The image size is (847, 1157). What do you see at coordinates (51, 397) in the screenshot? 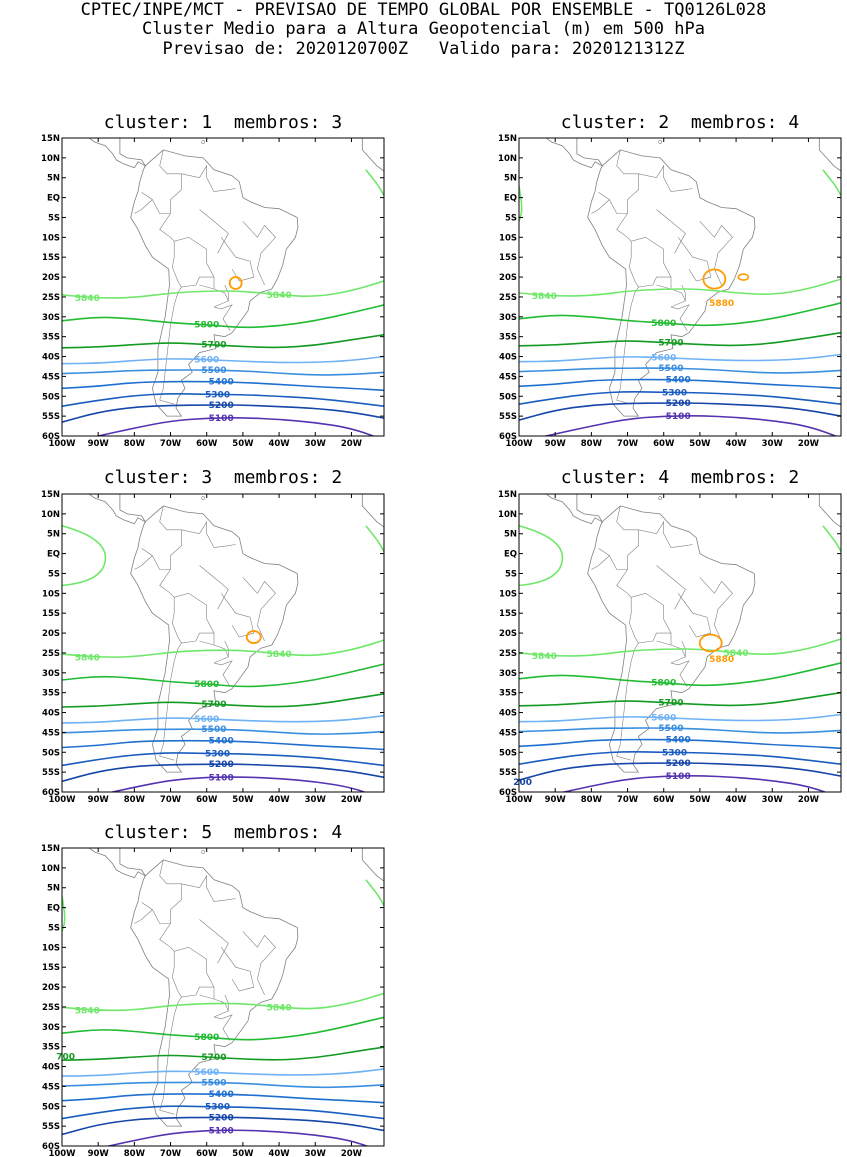
I see `lat-label: 50S` at bounding box center [51, 397].